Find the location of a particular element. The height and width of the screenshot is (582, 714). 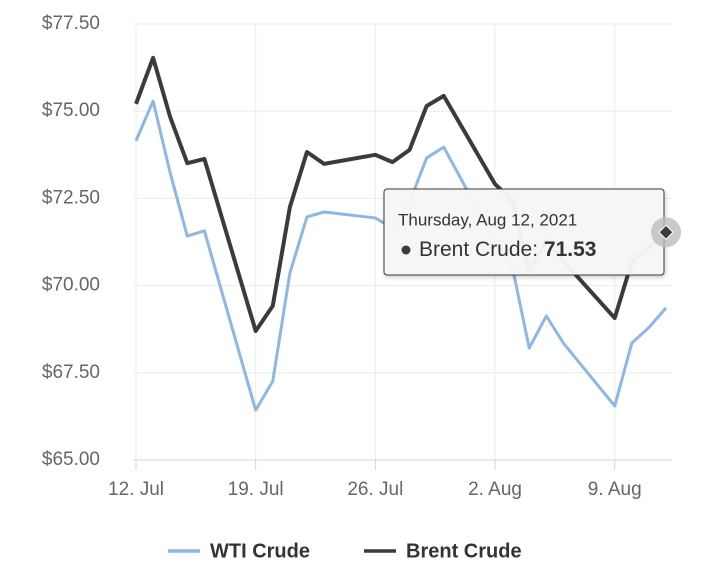

tooltip-series: Brent Crude: is located at coordinates (478, 249).